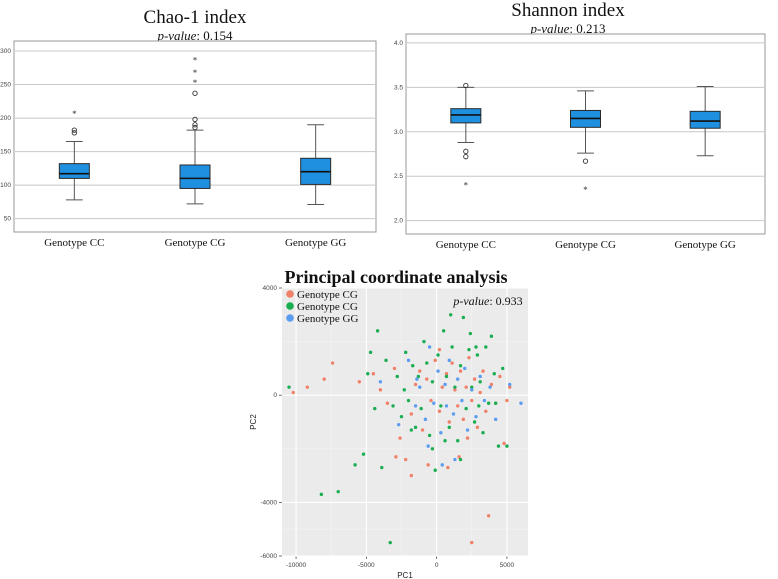 Image resolution: width=778 pixels, height=579 pixels. I want to click on shannon-title: Shannon index, so click(568, 10).